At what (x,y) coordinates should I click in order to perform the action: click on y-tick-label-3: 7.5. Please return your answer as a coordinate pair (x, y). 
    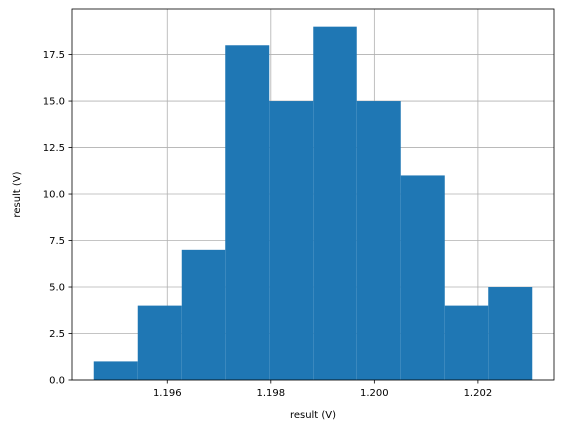
    Looking at the image, I should click on (57, 241).